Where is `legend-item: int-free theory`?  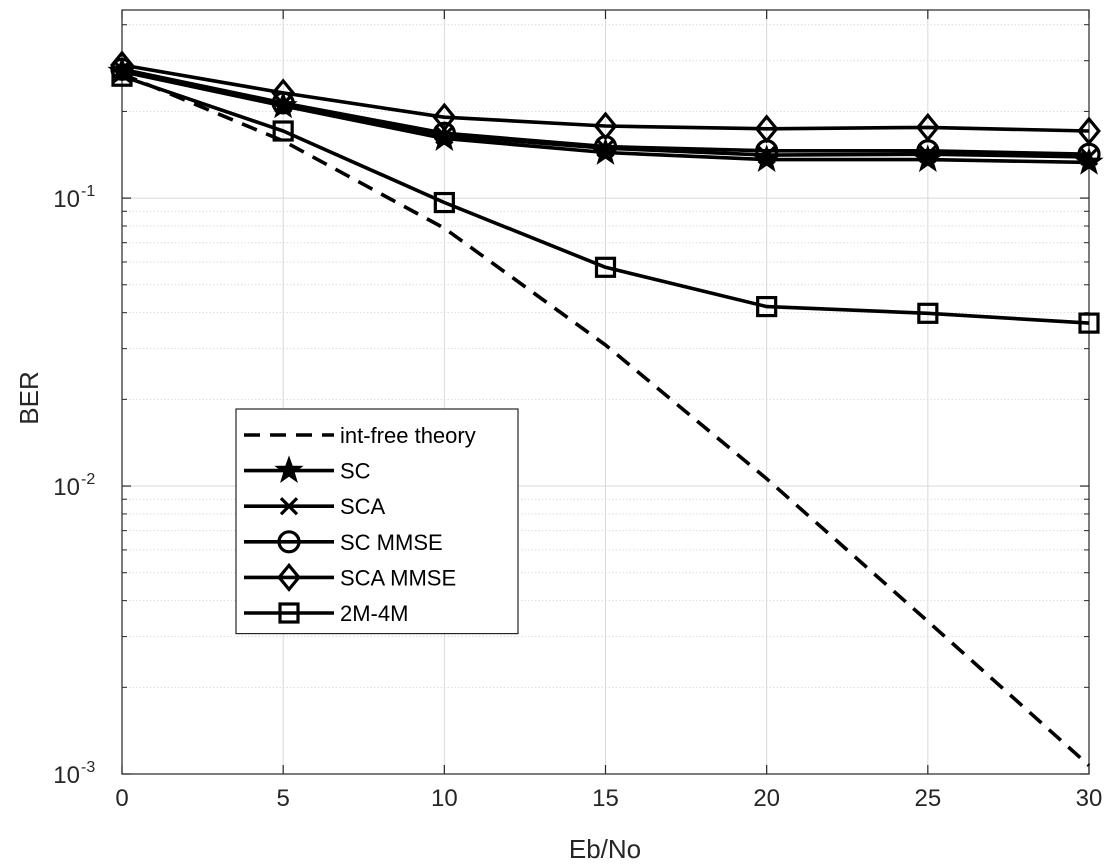
legend-item: int-free theory is located at coordinates (360, 435).